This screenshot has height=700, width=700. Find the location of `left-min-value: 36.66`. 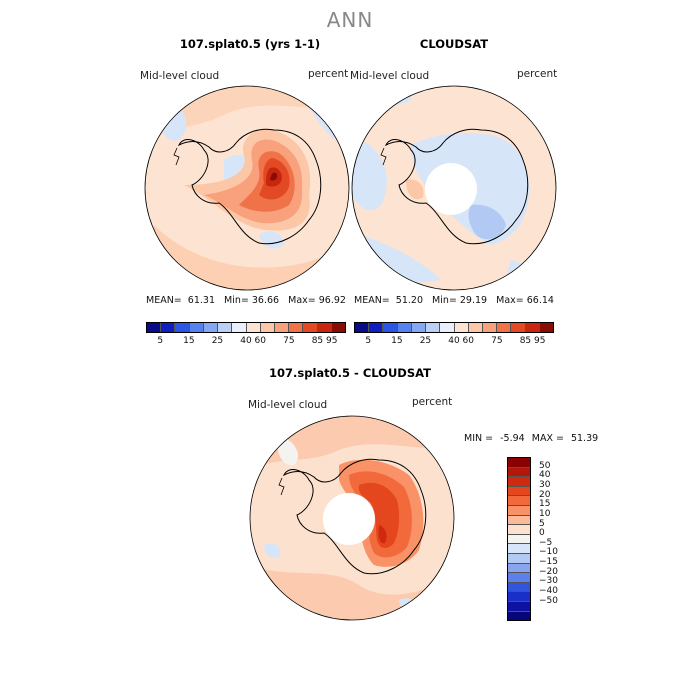

left-min-value: 36.66 is located at coordinates (265, 300).